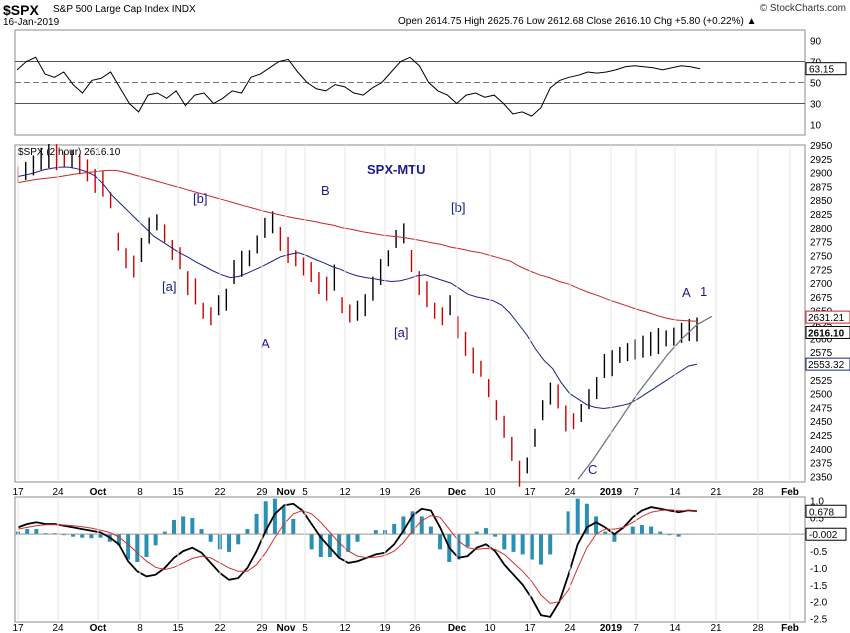 The width and height of the screenshot is (850, 633). I want to click on rsi-value-box, so click(826, 69).